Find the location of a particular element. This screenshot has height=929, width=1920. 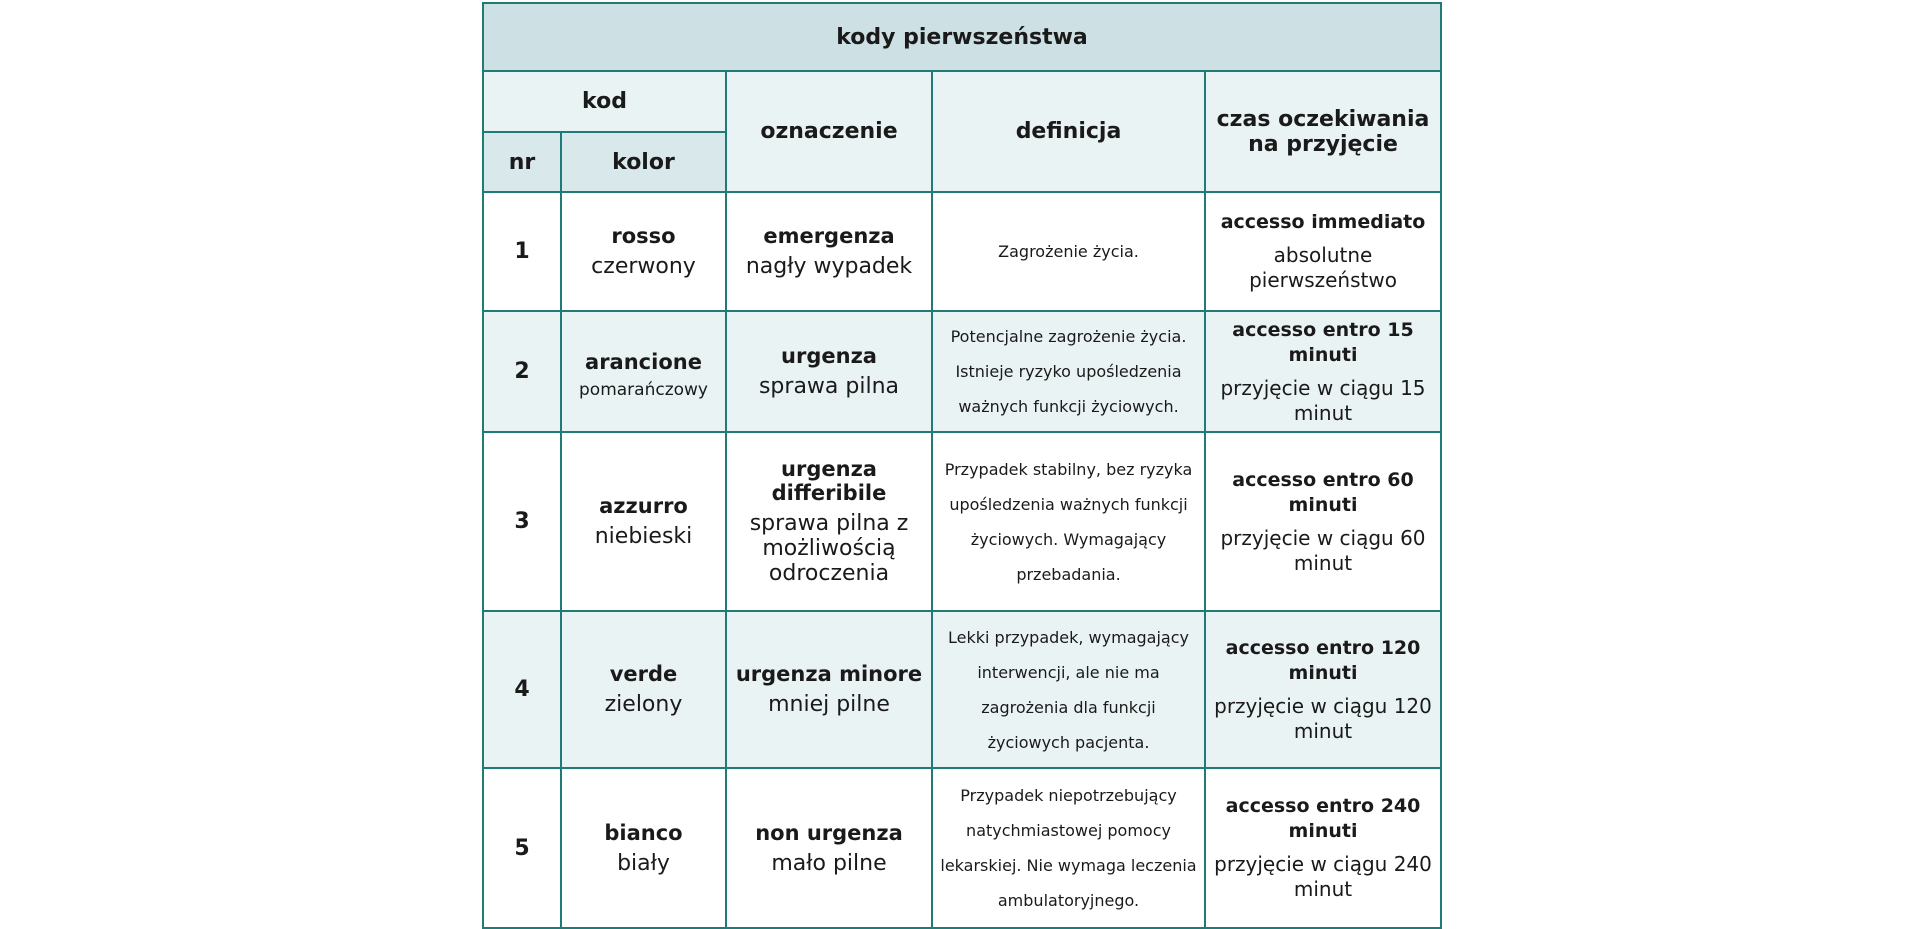

kolor-italian: rosso is located at coordinates (643, 236).